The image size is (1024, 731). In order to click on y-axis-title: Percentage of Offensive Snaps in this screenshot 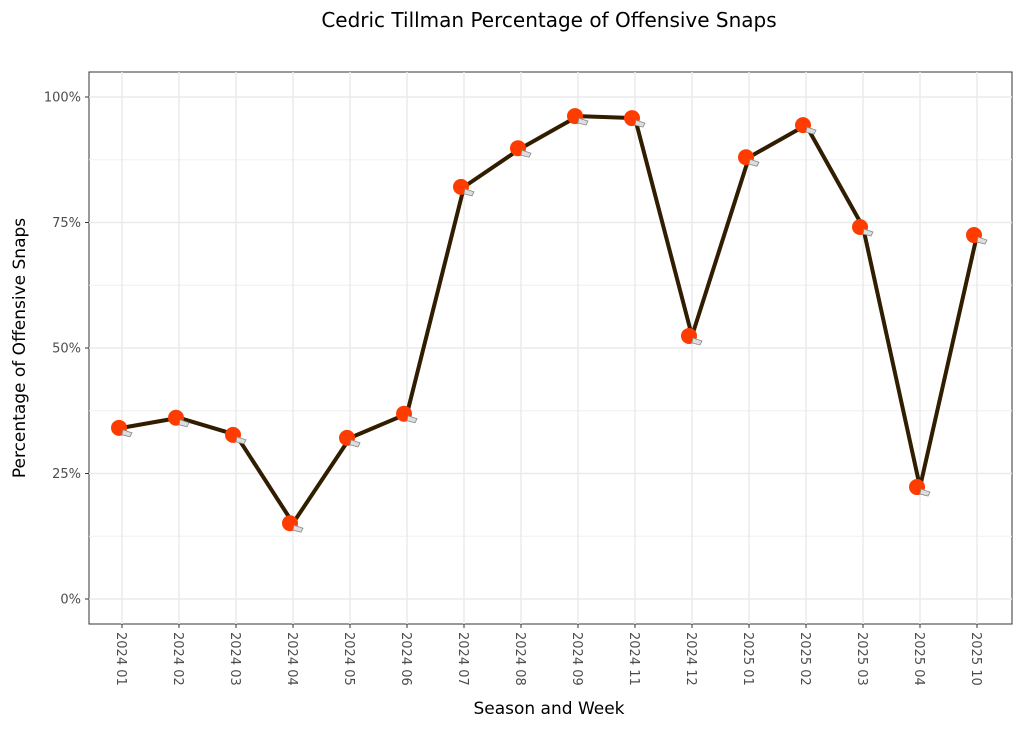, I will do `click(20, 348)`.